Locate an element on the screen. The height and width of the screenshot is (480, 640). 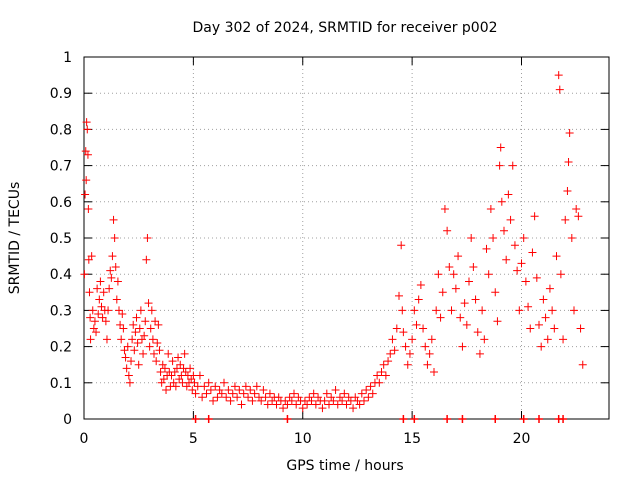
data-point-zero is located at coordinates (539, 419).